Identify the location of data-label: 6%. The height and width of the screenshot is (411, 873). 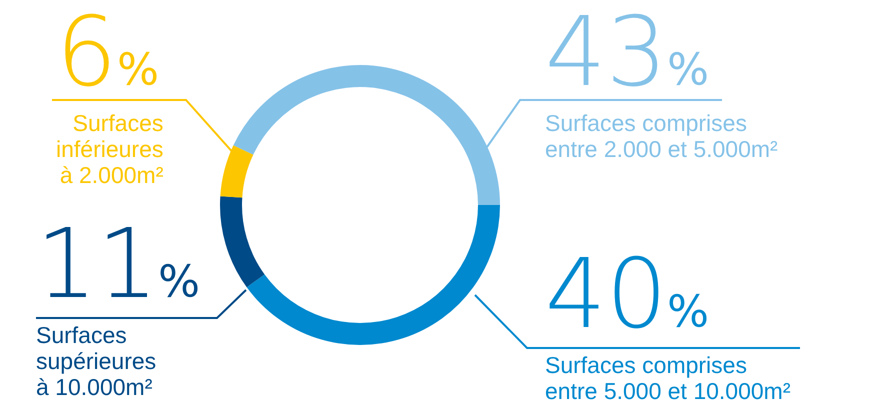
(107, 54).